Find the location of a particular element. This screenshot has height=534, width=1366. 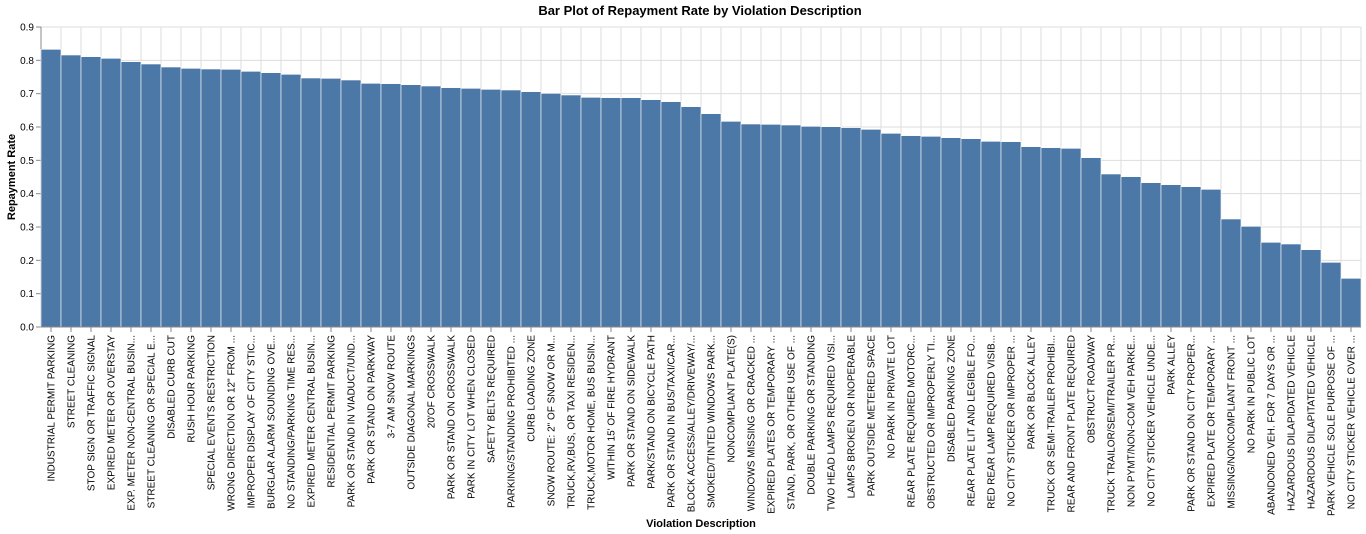

x-tick-label: NO PARK IN PRIVATE LOT is located at coordinates (892, 396).